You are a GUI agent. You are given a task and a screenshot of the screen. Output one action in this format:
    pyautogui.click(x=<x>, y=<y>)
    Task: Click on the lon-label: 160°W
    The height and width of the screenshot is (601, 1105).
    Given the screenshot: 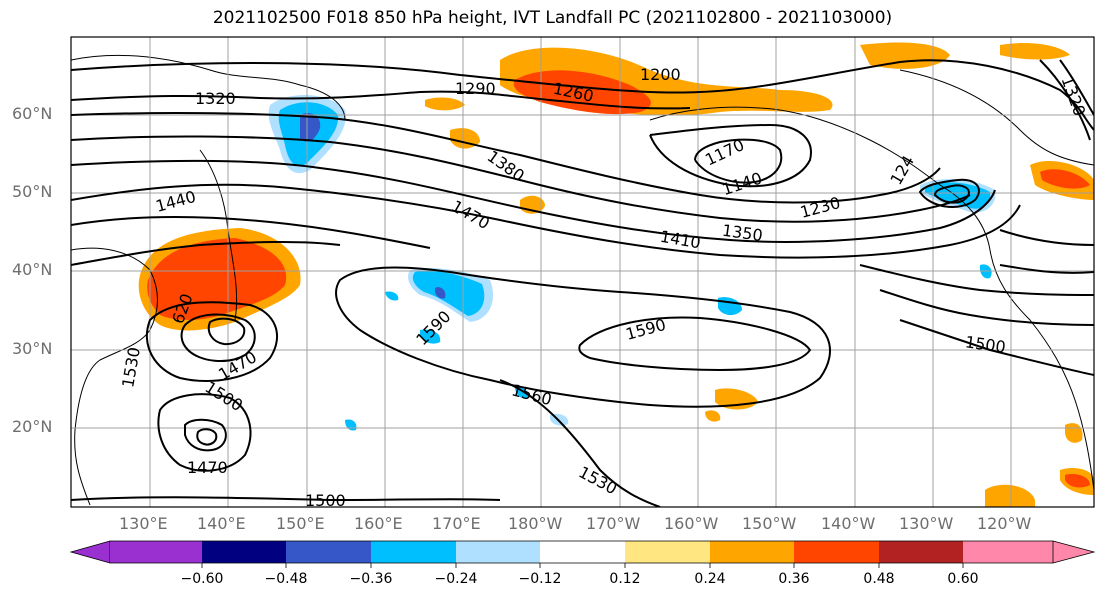 What is the action you would take?
    pyautogui.click(x=691, y=523)
    